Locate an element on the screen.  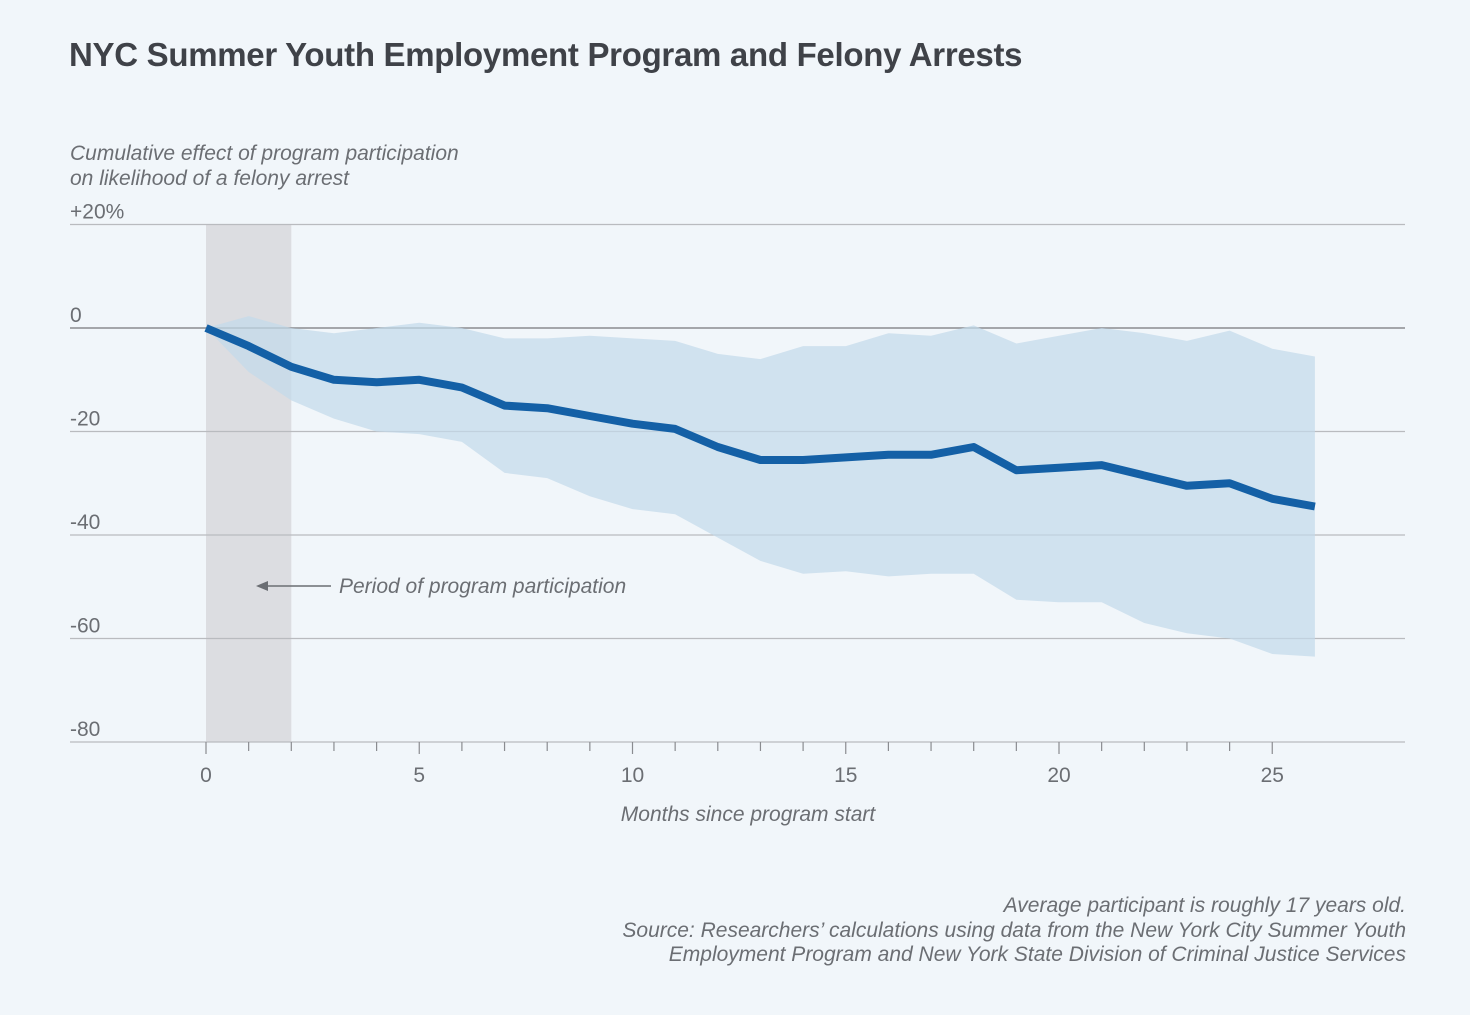
y-tick-label: -80 is located at coordinates (85, 729).